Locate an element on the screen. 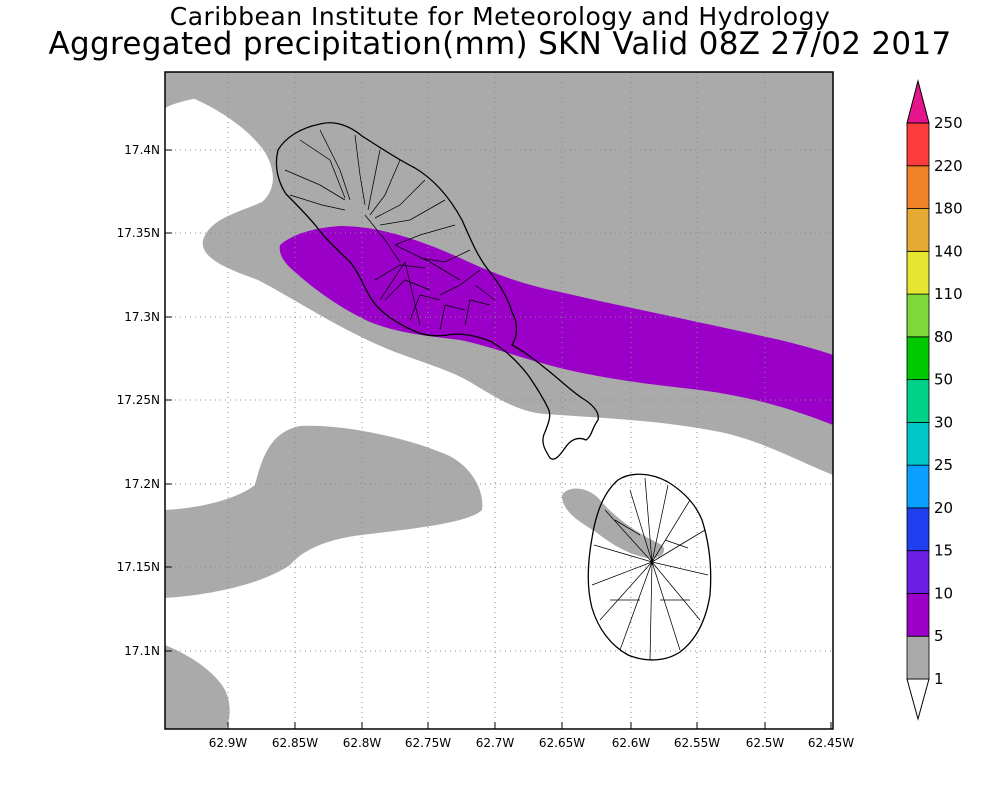 Image resolution: width=1000 pixels, height=800 pixels. y-tick-label: 17.4N is located at coordinates (142, 150).